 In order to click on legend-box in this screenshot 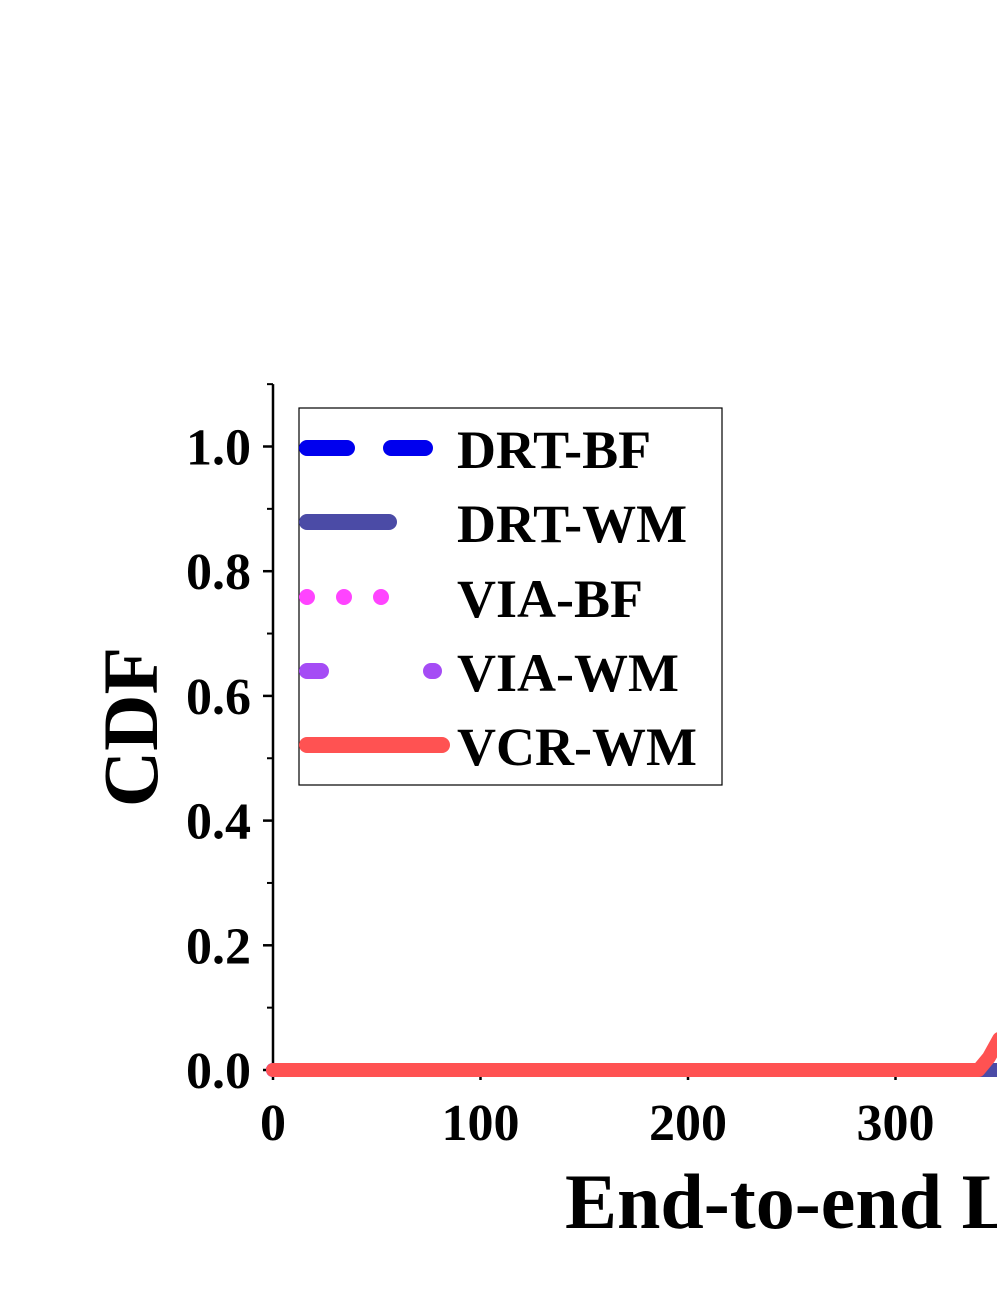, I will do `click(510, 596)`.